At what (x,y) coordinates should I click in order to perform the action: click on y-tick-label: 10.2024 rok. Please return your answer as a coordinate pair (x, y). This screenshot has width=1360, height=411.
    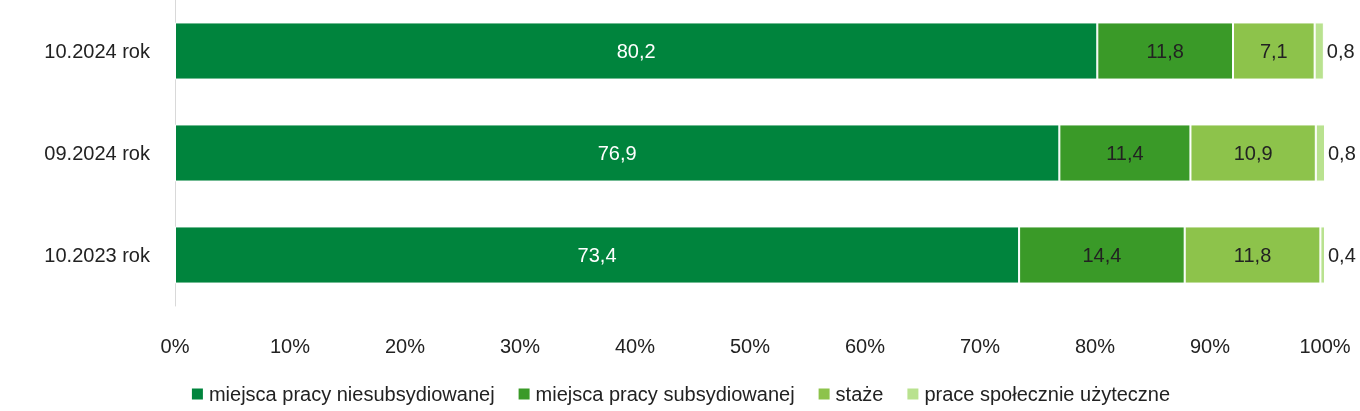
    Looking at the image, I should click on (97, 51).